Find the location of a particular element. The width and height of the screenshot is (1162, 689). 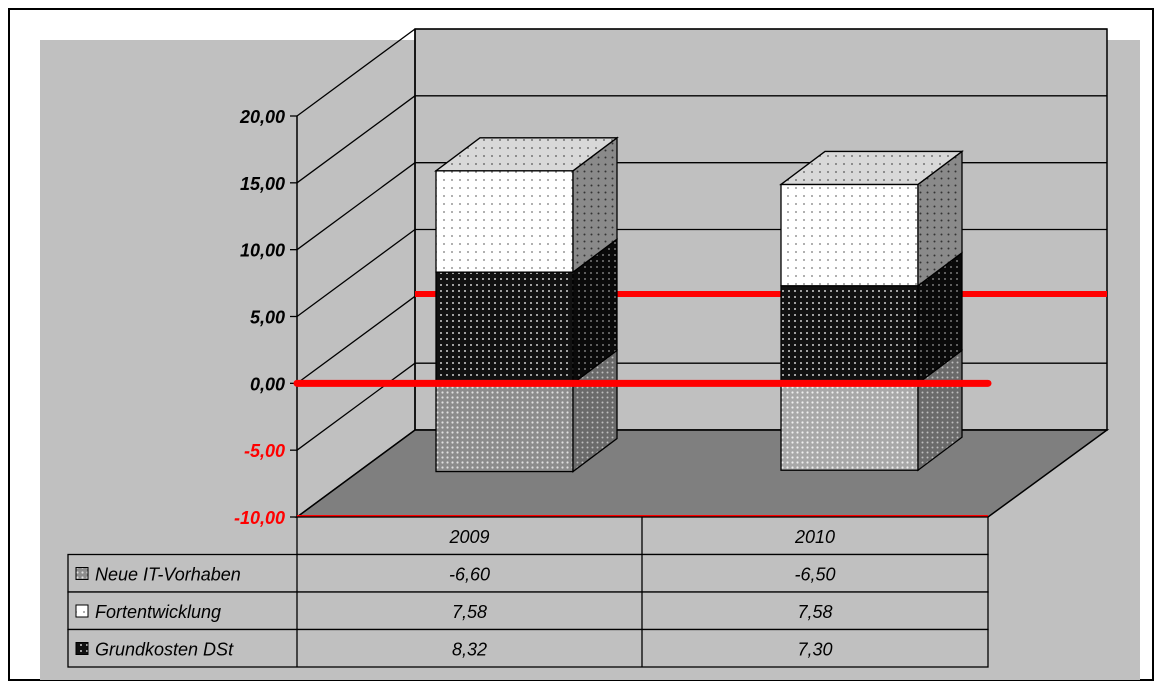

bar-top-2010 is located at coordinates (871, 168).